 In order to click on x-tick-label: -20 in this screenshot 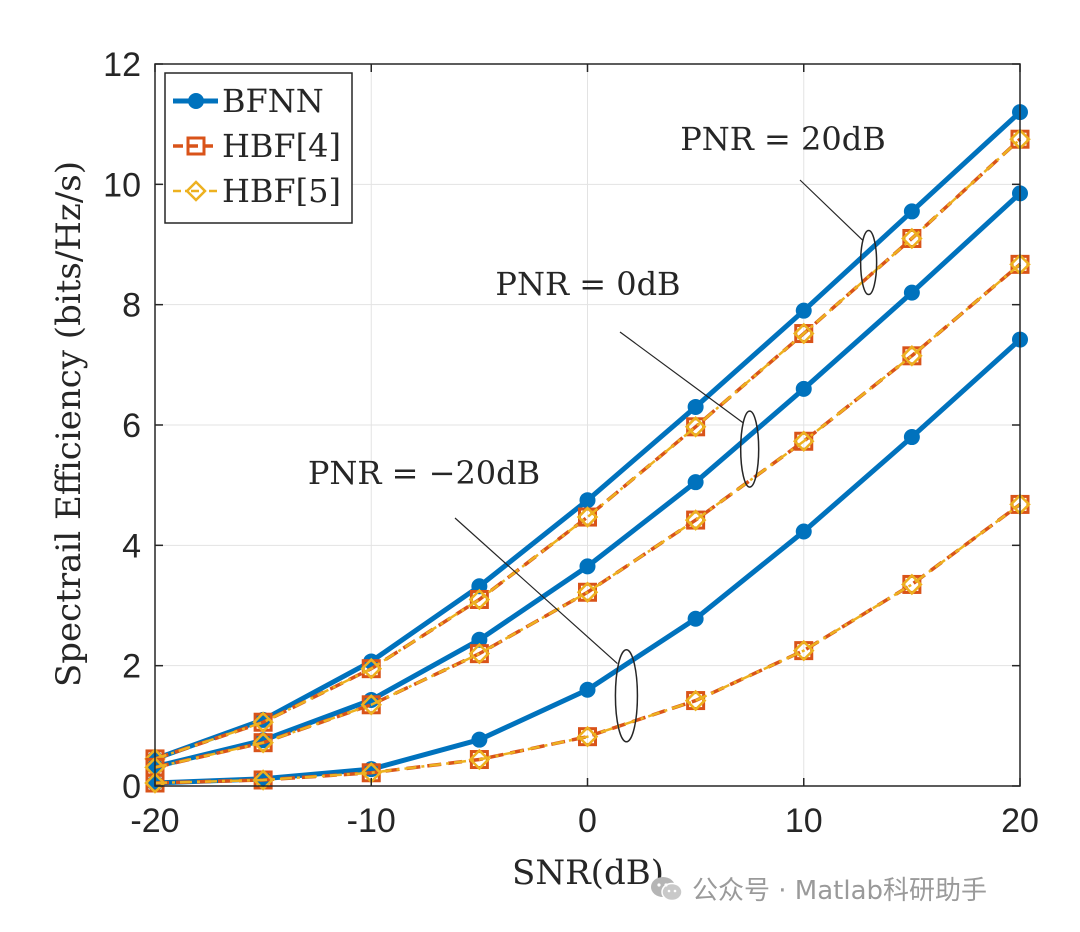, I will do `click(154, 821)`.